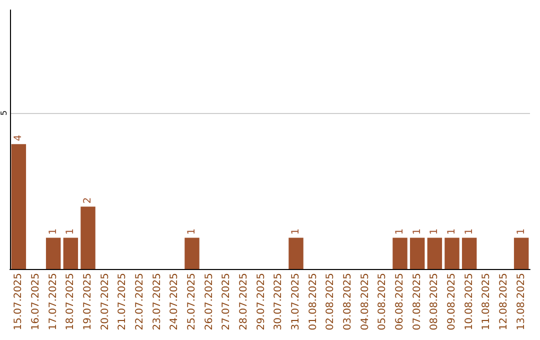 This screenshot has height=340, width=540. Describe the element at coordinates (4, 113) in the screenshot. I see `y-tick-label: 5` at that location.